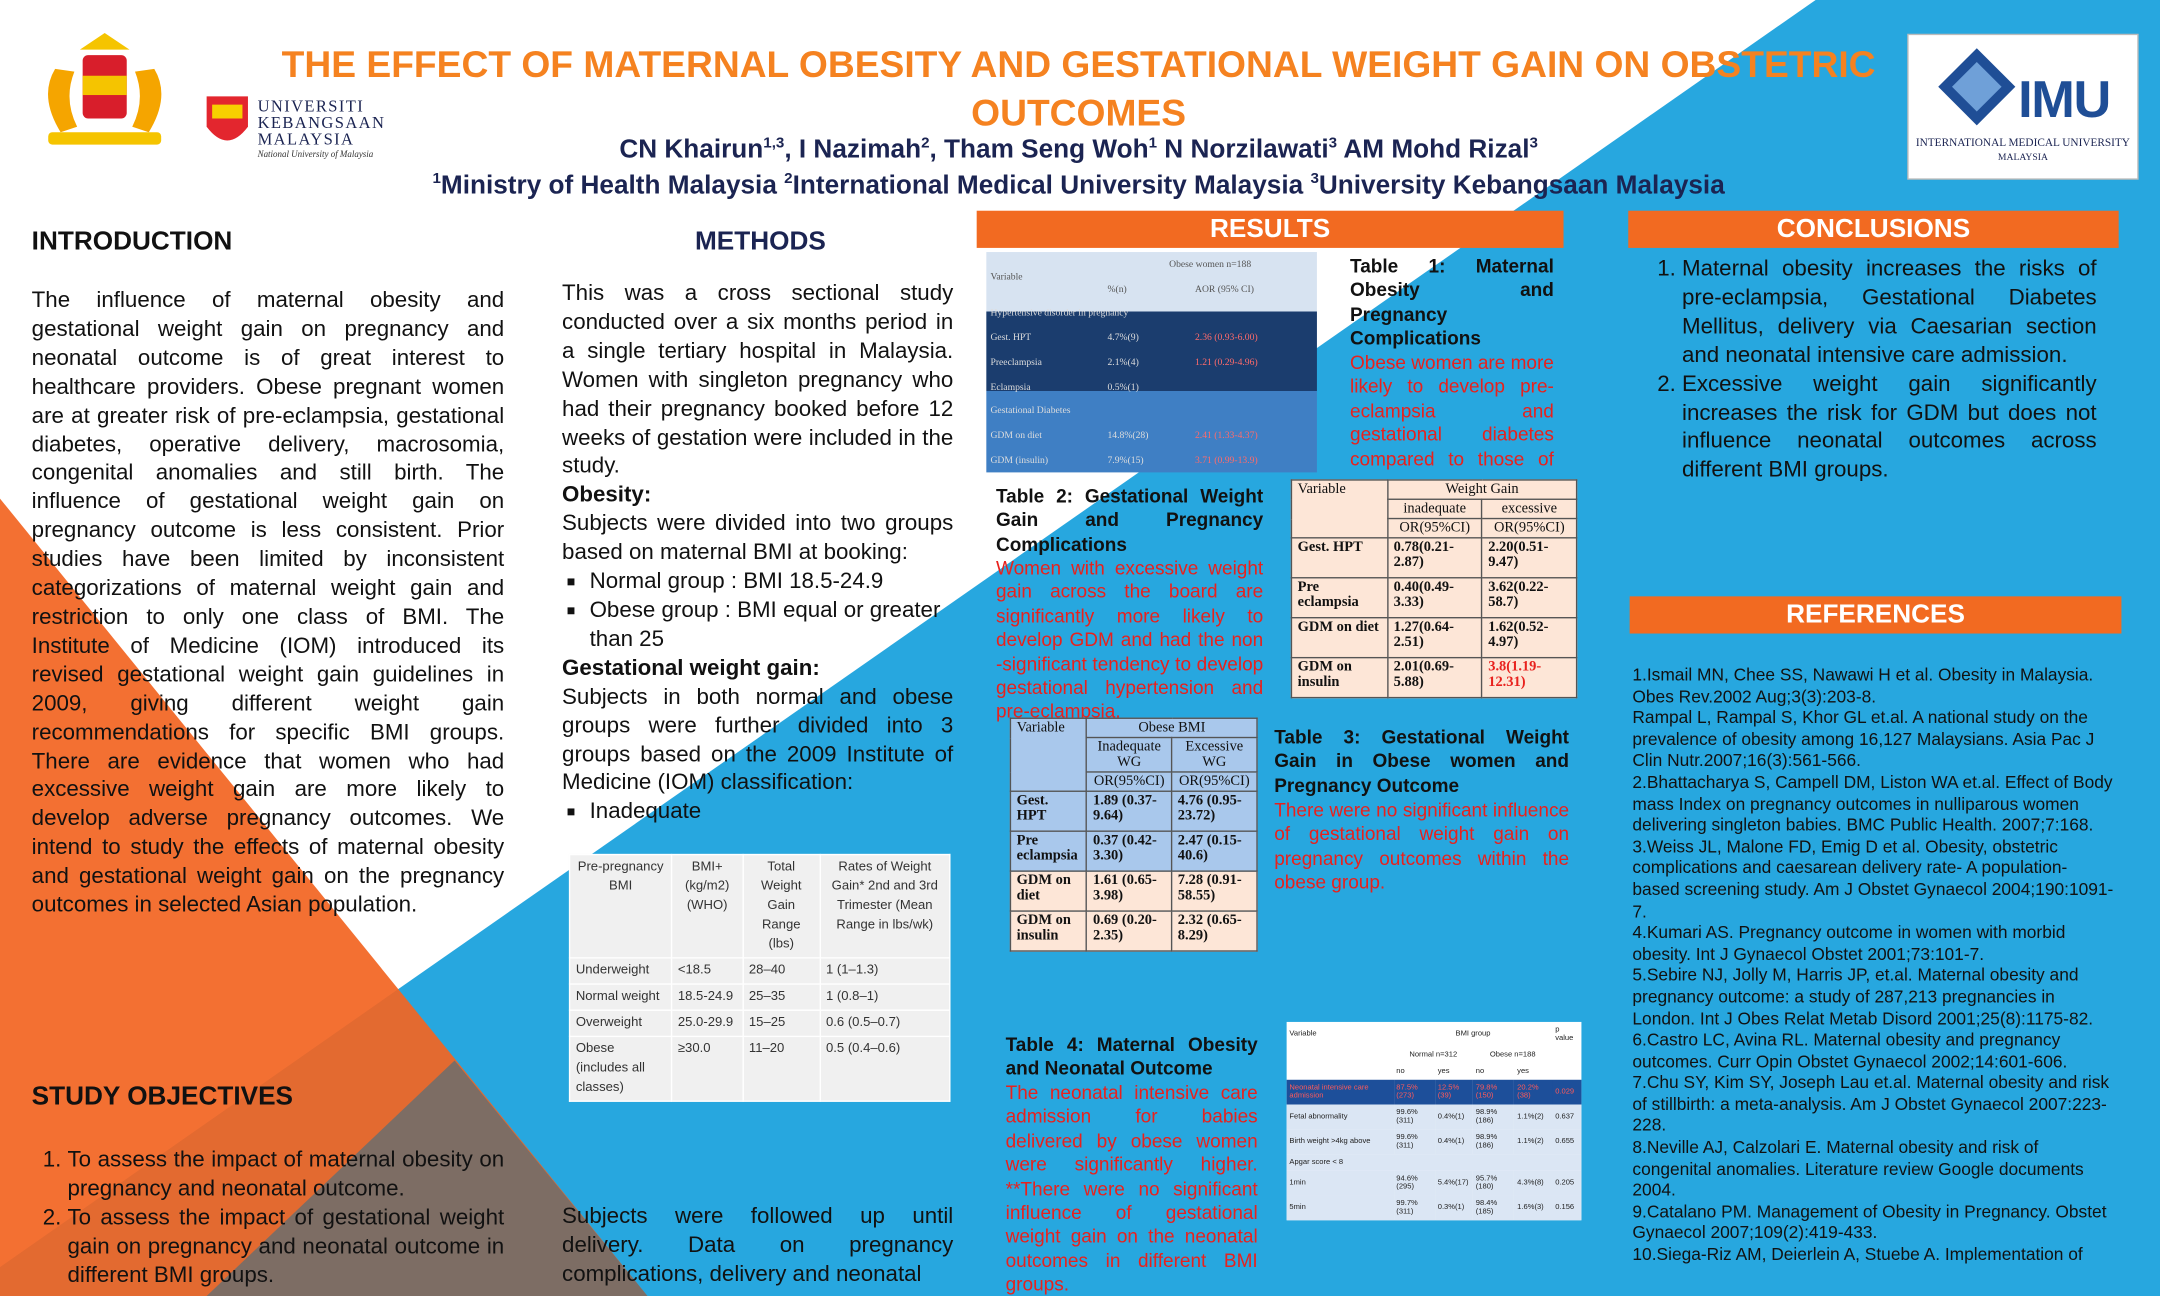 This screenshot has height=1296, width=2160. I want to click on author-name: , I Nazimah, so click(853, 150).